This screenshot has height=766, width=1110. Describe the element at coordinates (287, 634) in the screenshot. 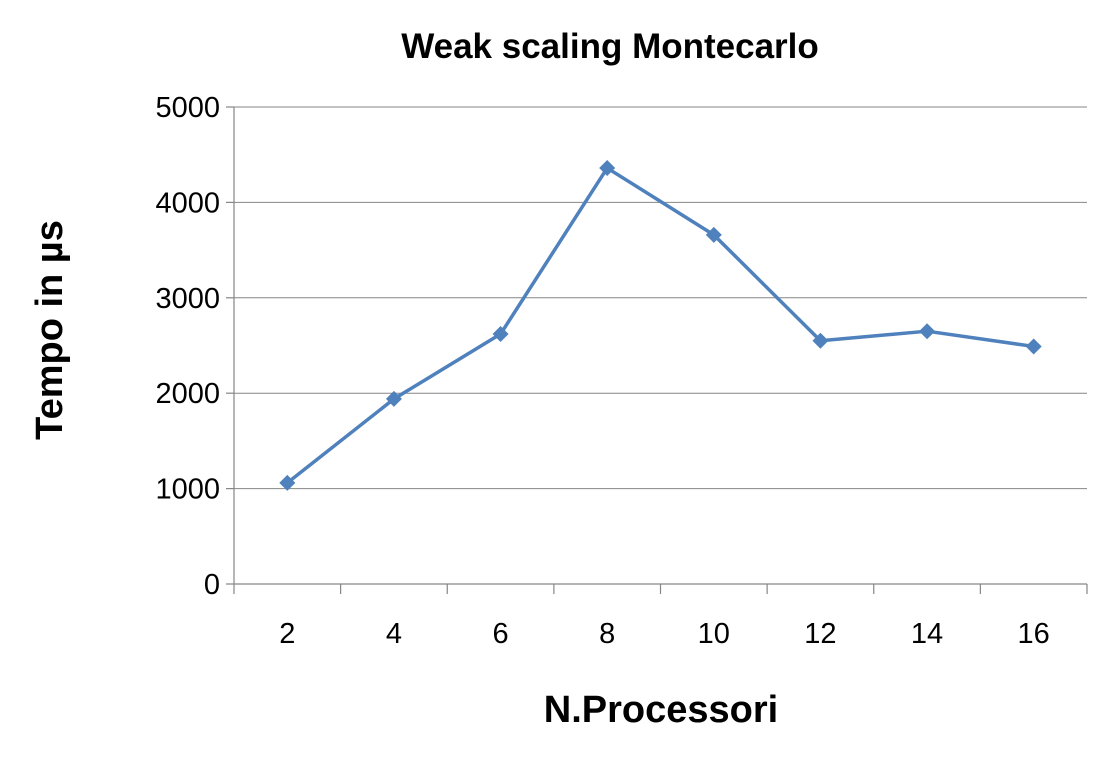

I see `x-tick-label: 2` at that location.